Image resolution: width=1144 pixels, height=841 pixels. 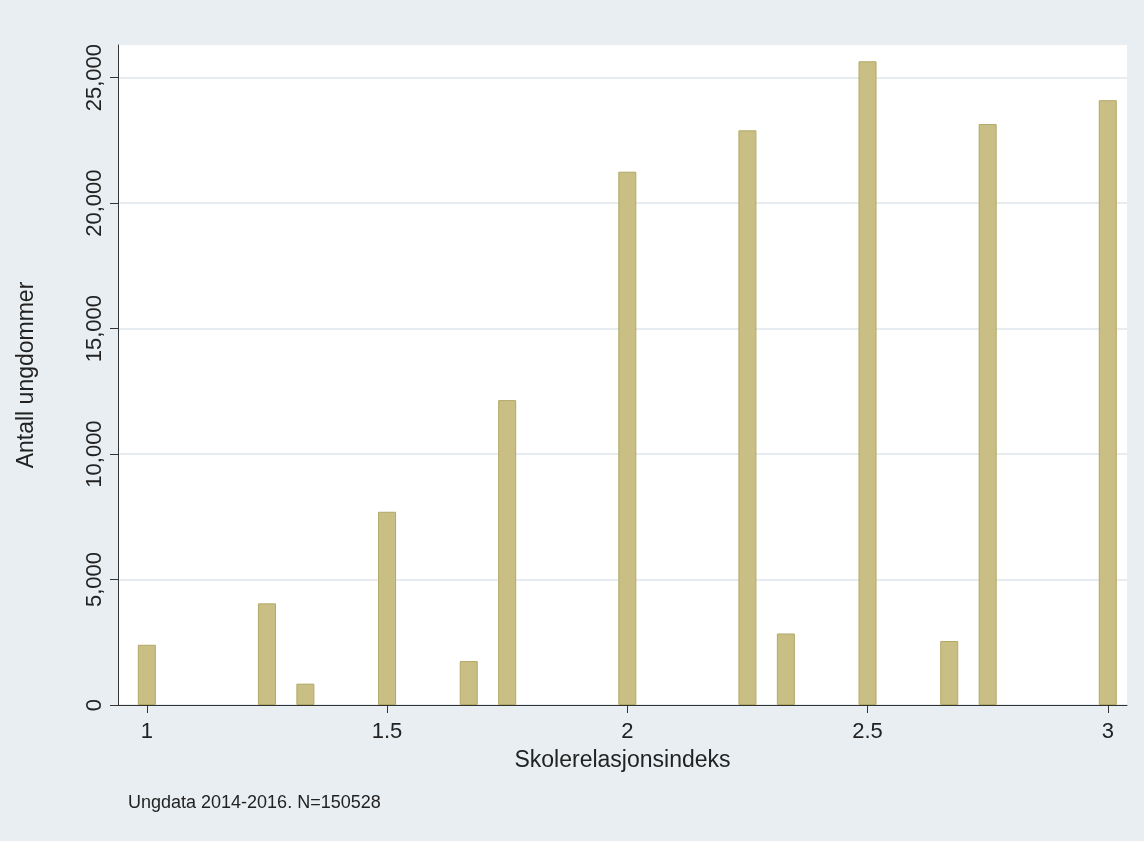 I want to click on y-tick-label: 0, so click(x=93, y=705).